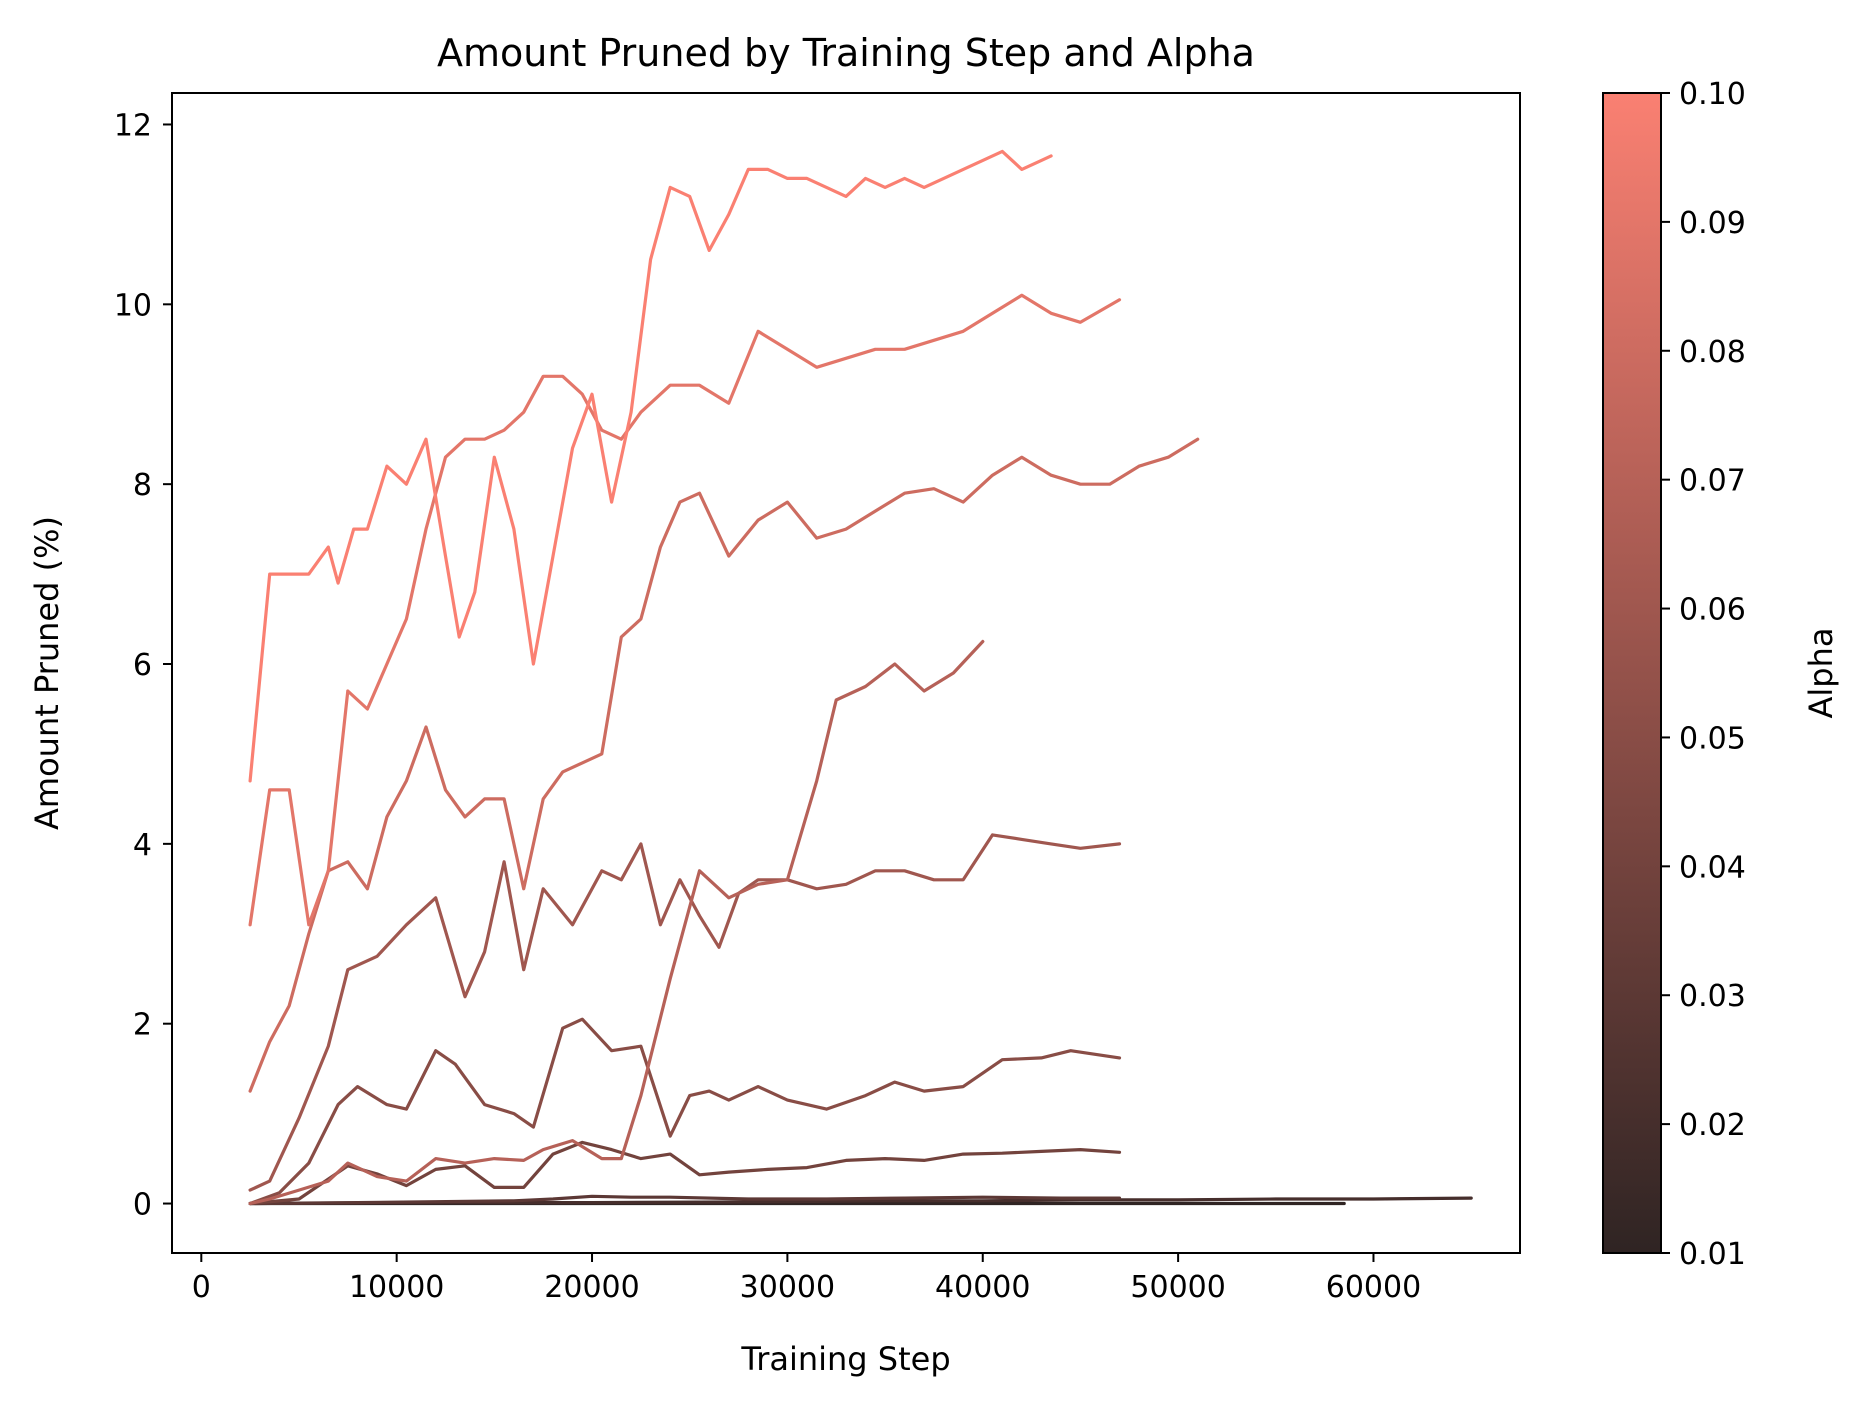 The width and height of the screenshot is (1864, 1406). I want to click on colorbar-tick-label: 0.03, so click(1712, 996).